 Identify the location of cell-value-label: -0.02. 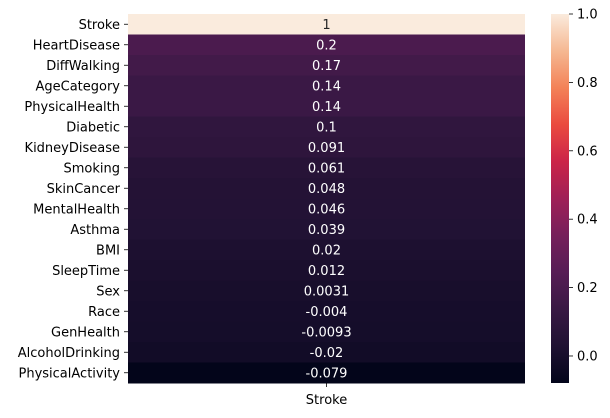
(327, 353).